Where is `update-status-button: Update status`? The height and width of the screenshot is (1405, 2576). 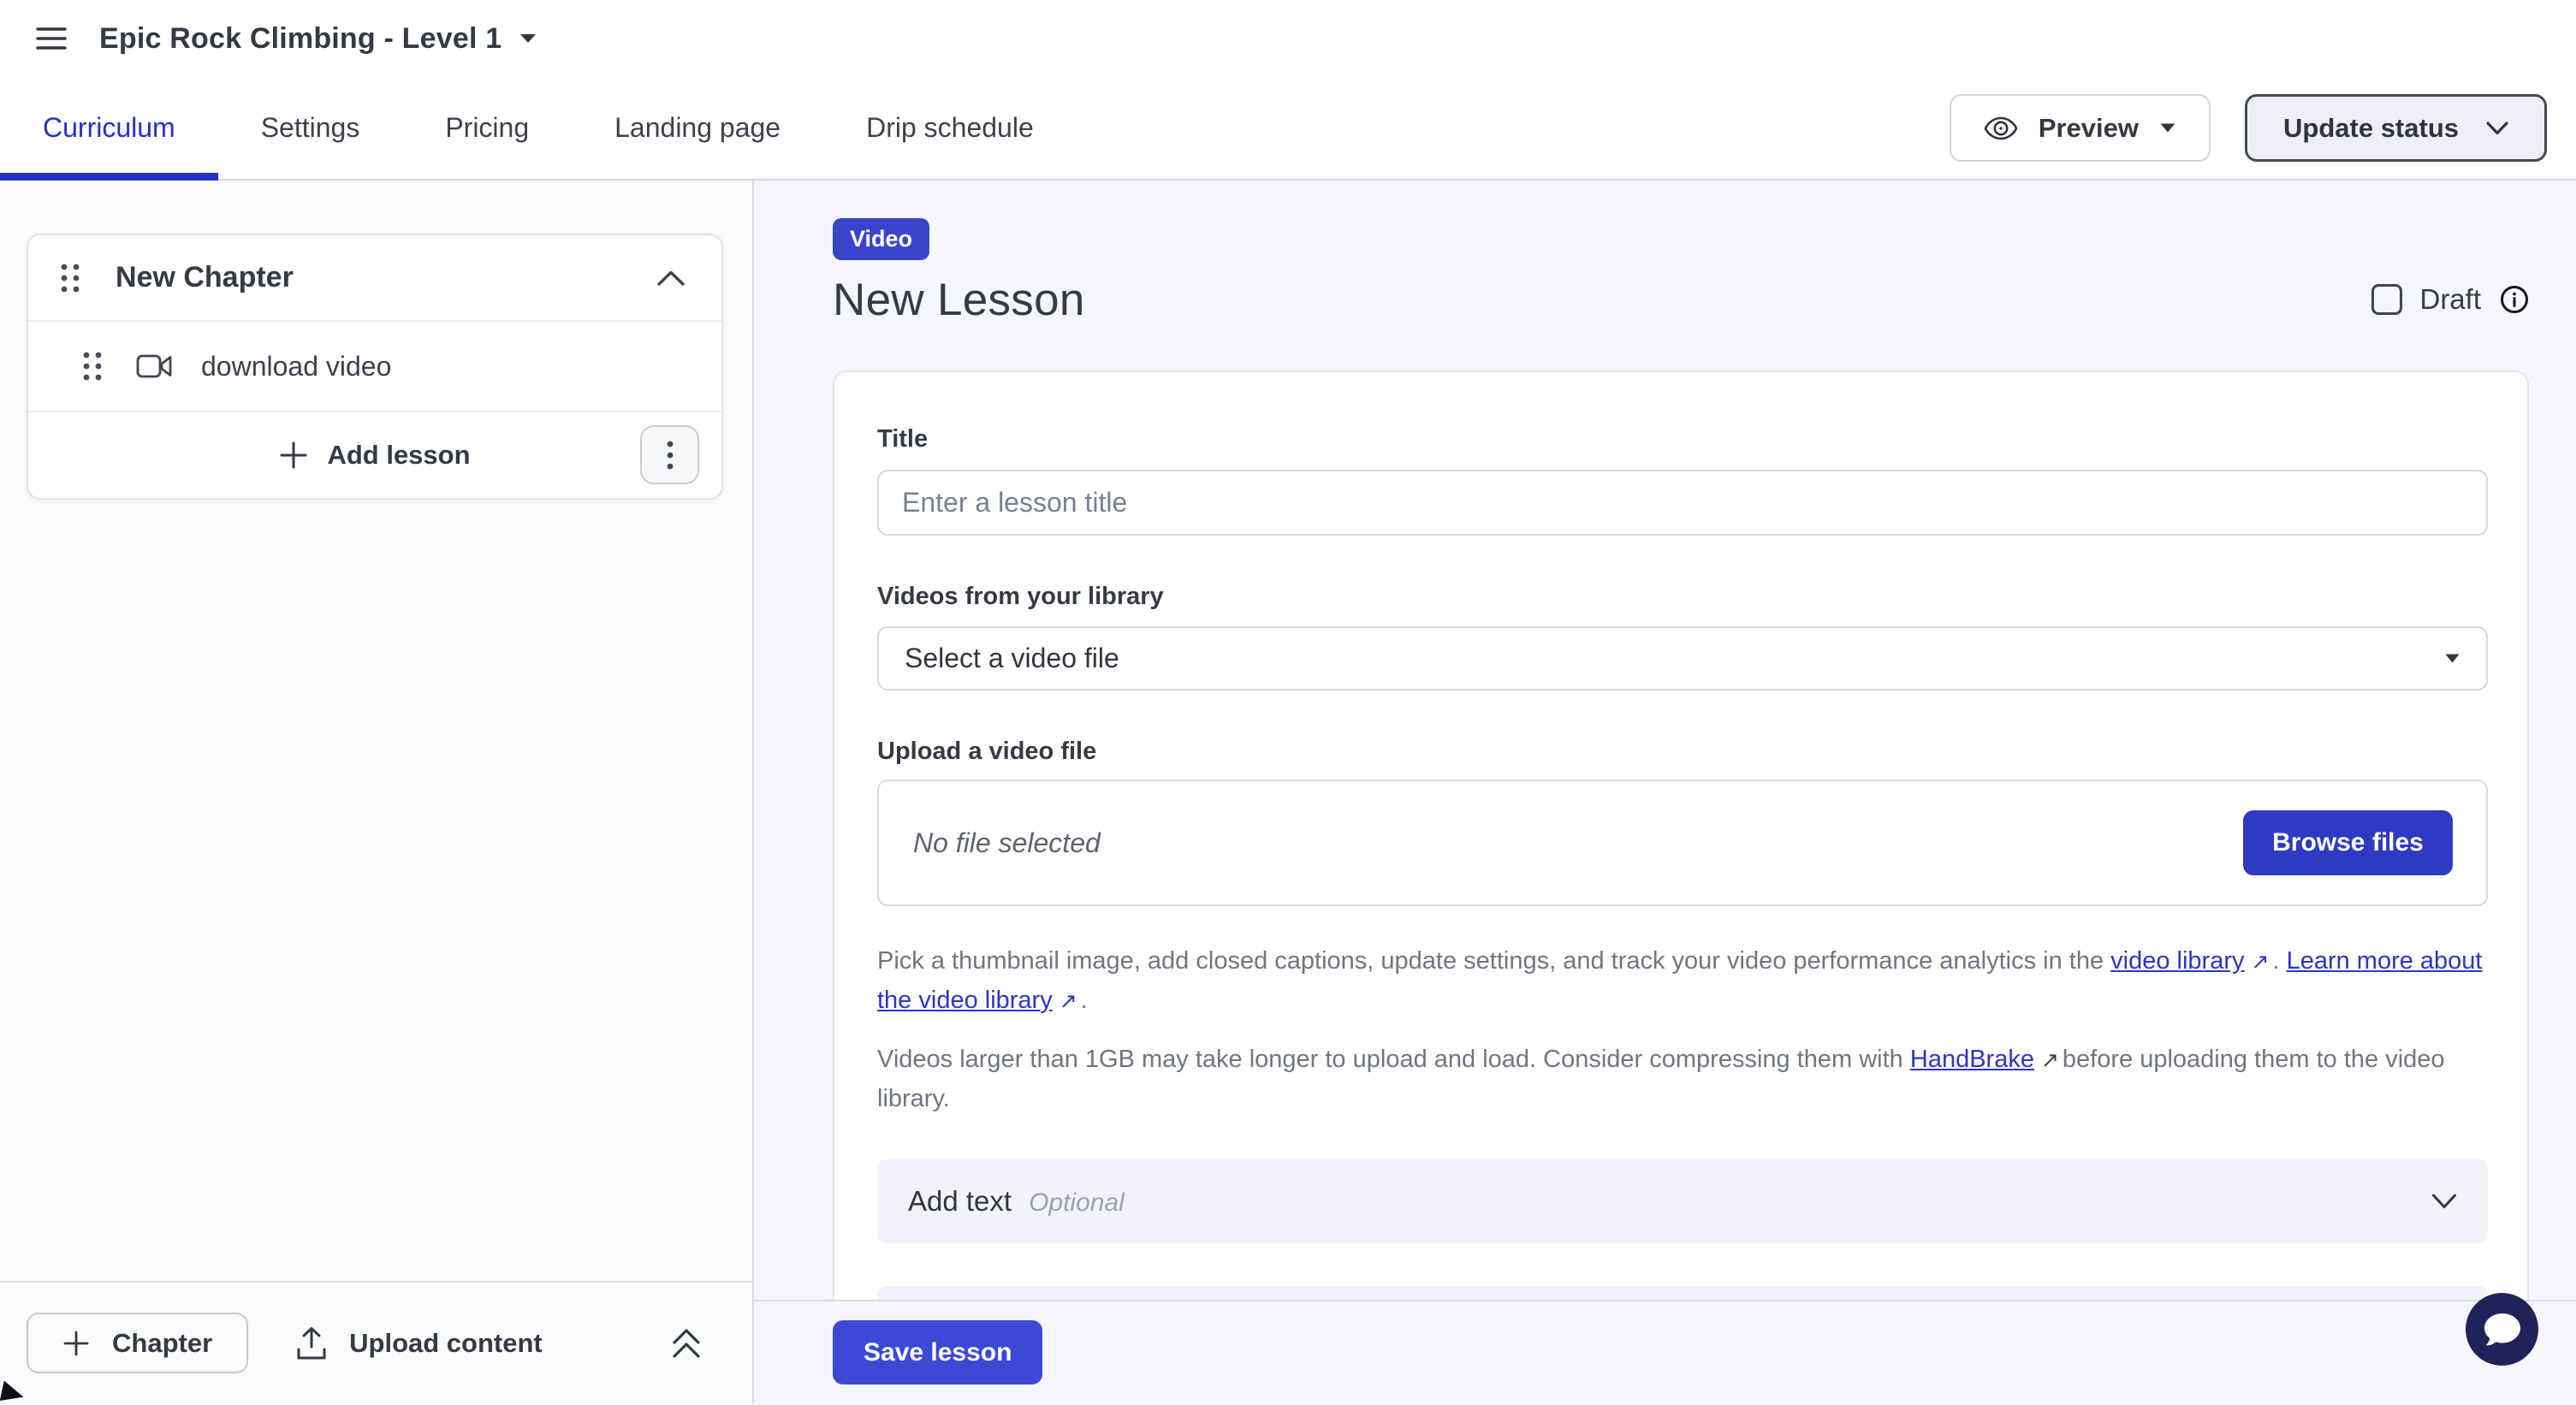
update-status-button: Update status is located at coordinates (2396, 128).